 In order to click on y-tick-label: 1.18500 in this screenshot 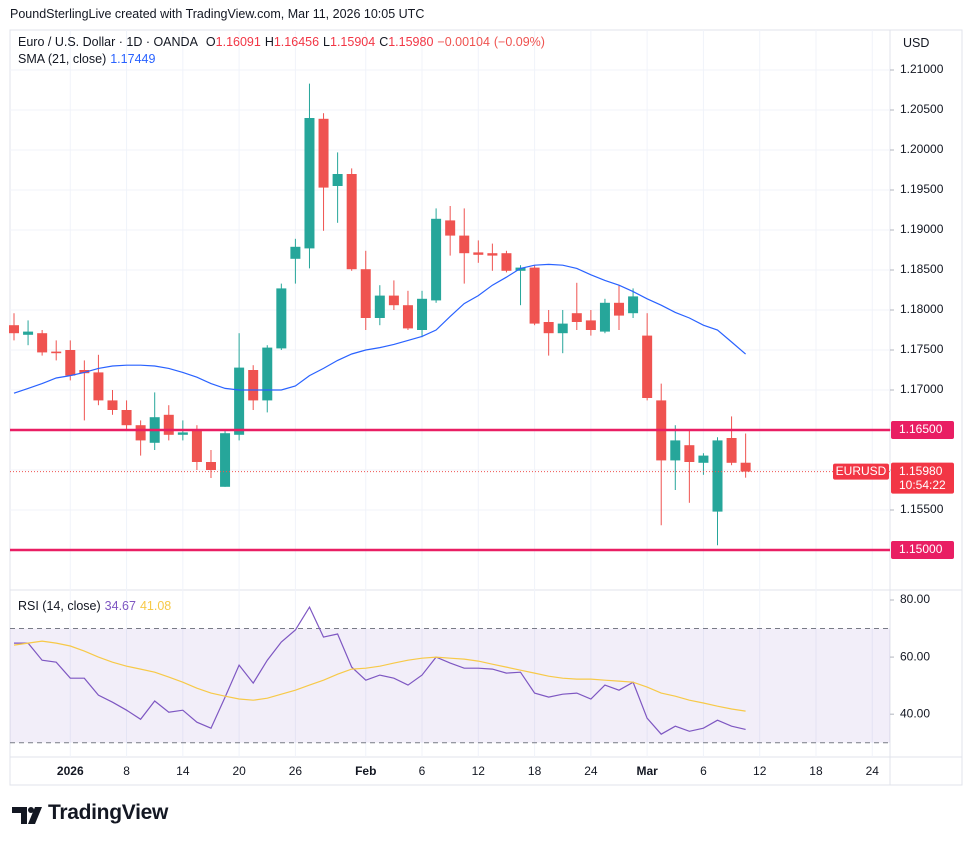, I will do `click(922, 269)`.